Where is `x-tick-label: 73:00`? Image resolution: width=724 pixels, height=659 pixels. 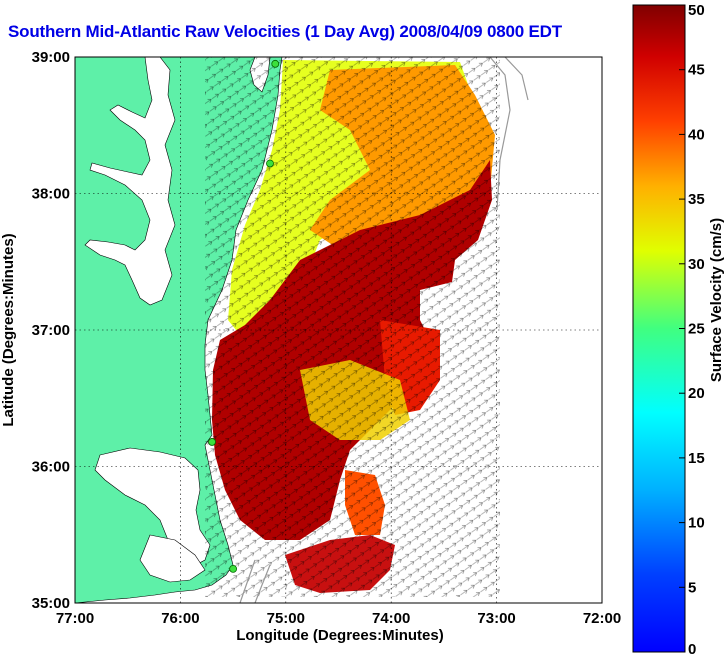 x-tick-label: 73:00 is located at coordinates (496, 618).